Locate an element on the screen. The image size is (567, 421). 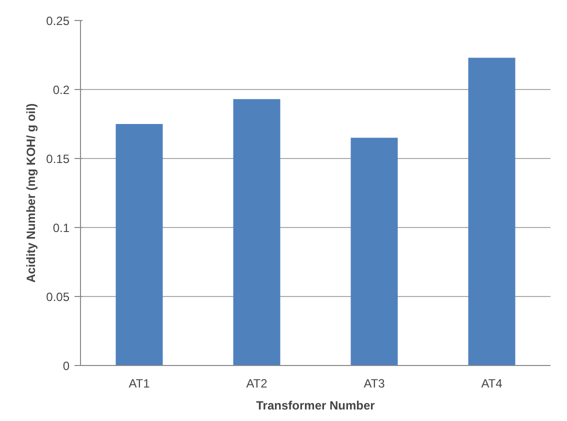
y-tick-label: 0 is located at coordinates (66, 366).